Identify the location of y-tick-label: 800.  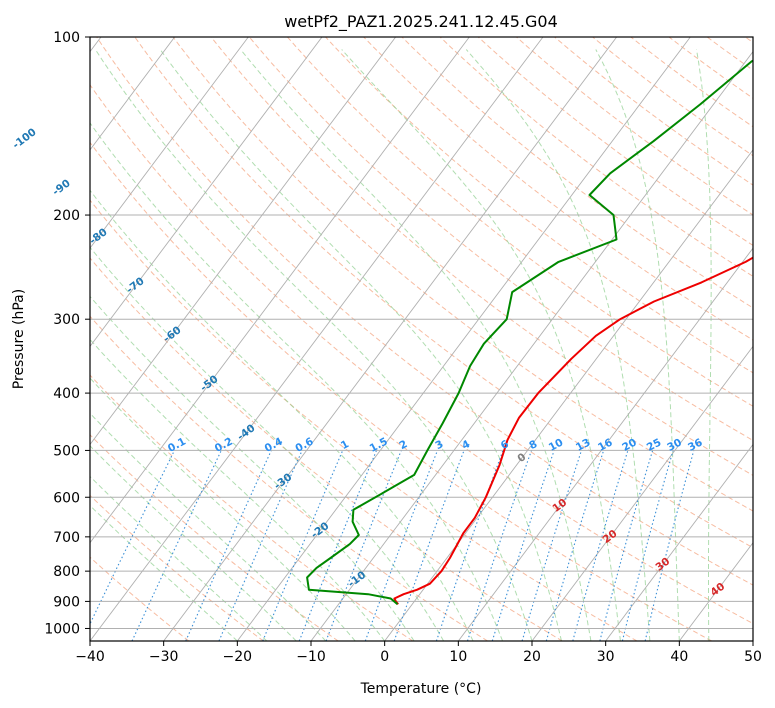
(66, 572).